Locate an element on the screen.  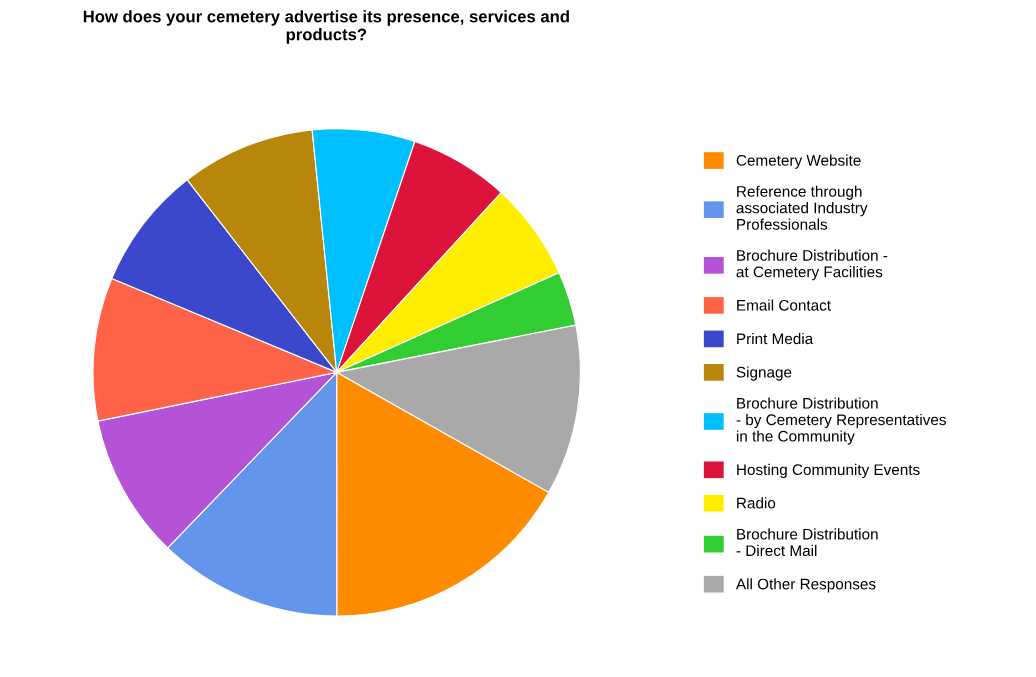
legend-label: Signage is located at coordinates (764, 373).